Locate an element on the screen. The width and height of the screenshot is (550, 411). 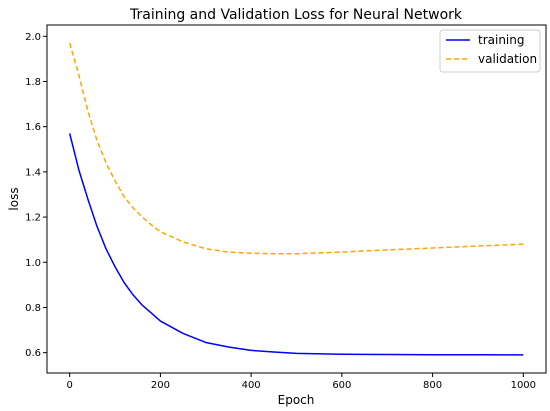
y-tick-label: 1.8 is located at coordinates (33, 82).